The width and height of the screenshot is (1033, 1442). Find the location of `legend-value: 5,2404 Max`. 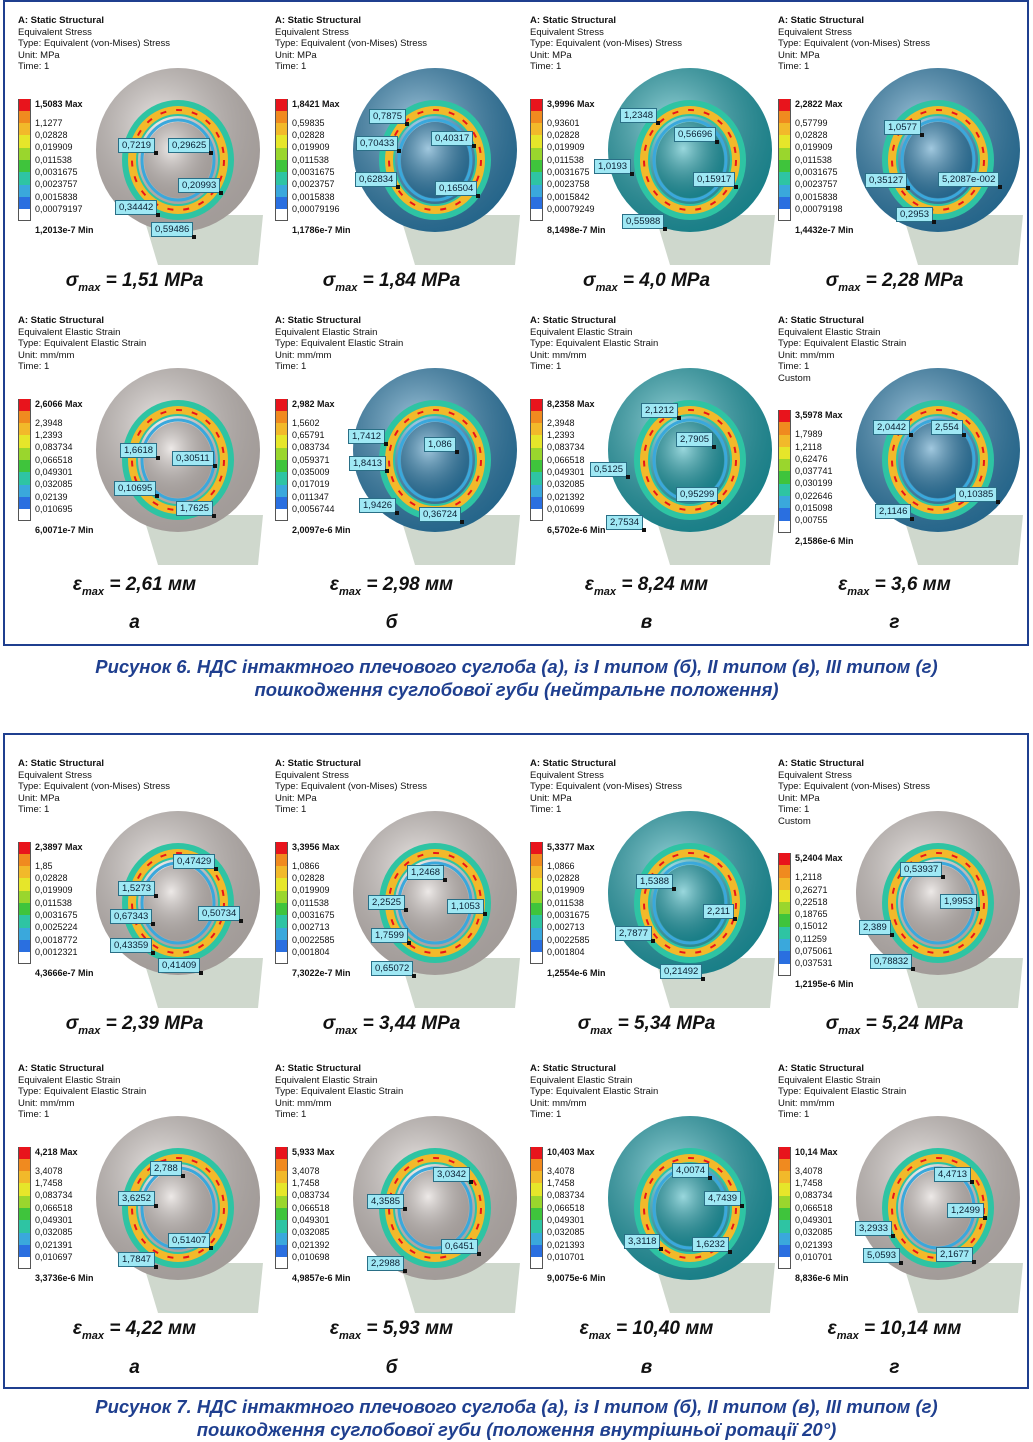

legend-value: 5,2404 Max is located at coordinates (819, 858).